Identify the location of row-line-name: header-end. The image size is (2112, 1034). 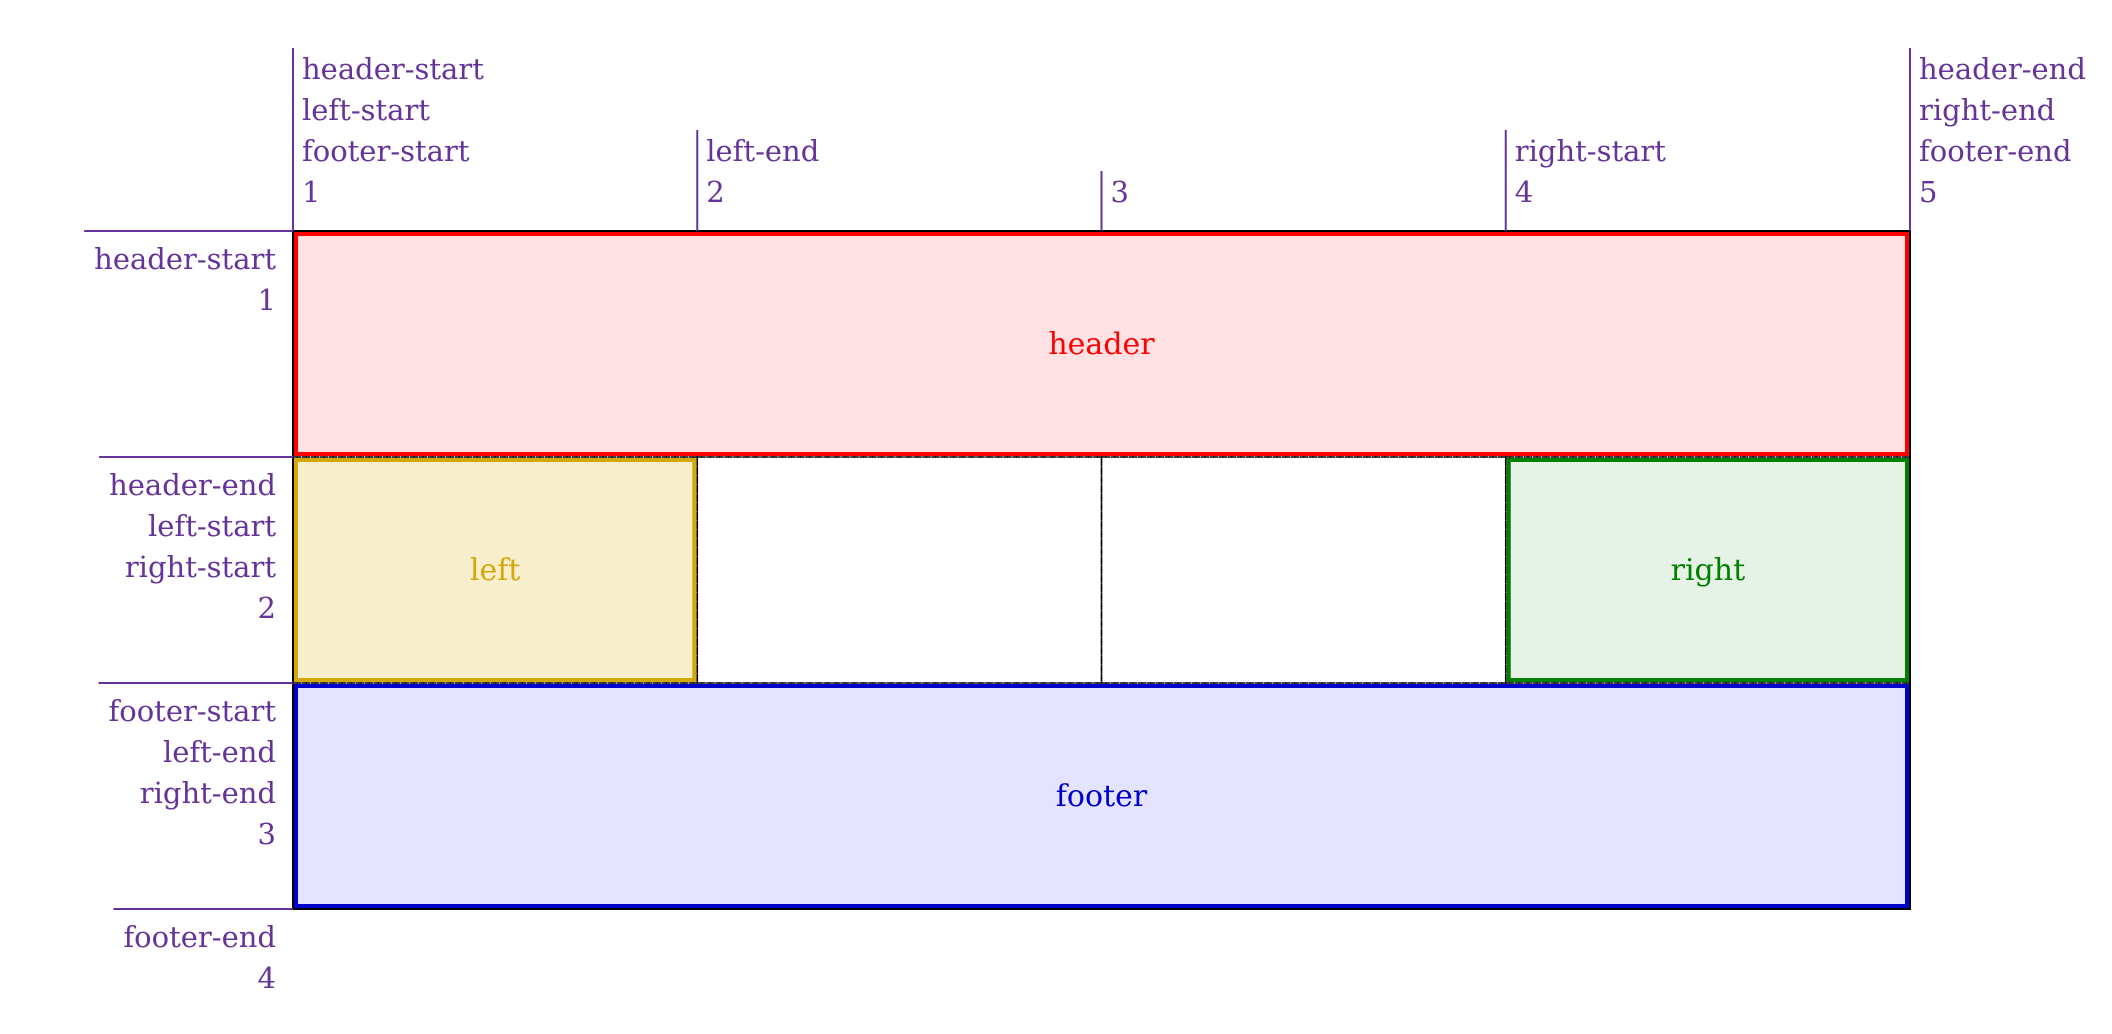
(192, 485).